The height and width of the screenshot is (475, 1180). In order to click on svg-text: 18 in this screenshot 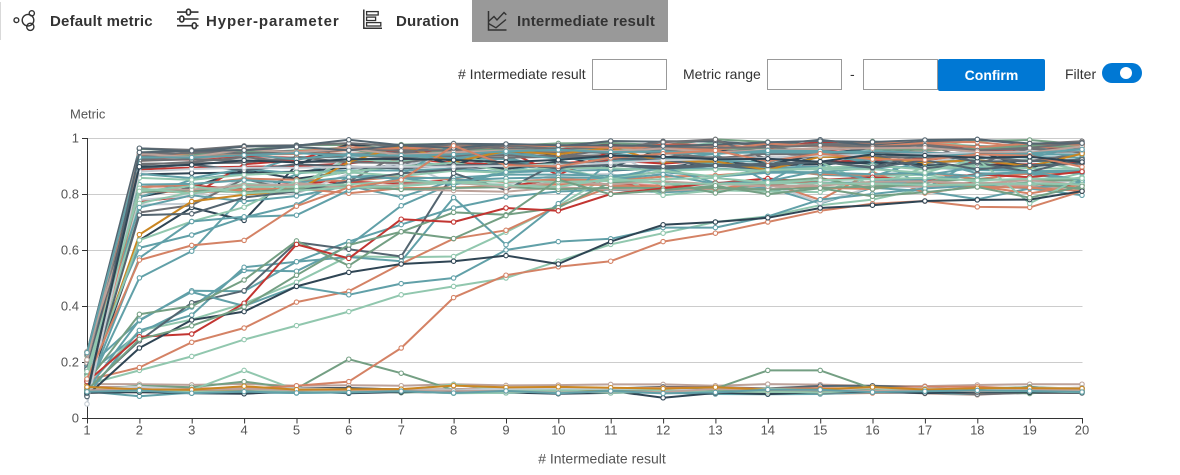, I will do `click(977, 430)`.